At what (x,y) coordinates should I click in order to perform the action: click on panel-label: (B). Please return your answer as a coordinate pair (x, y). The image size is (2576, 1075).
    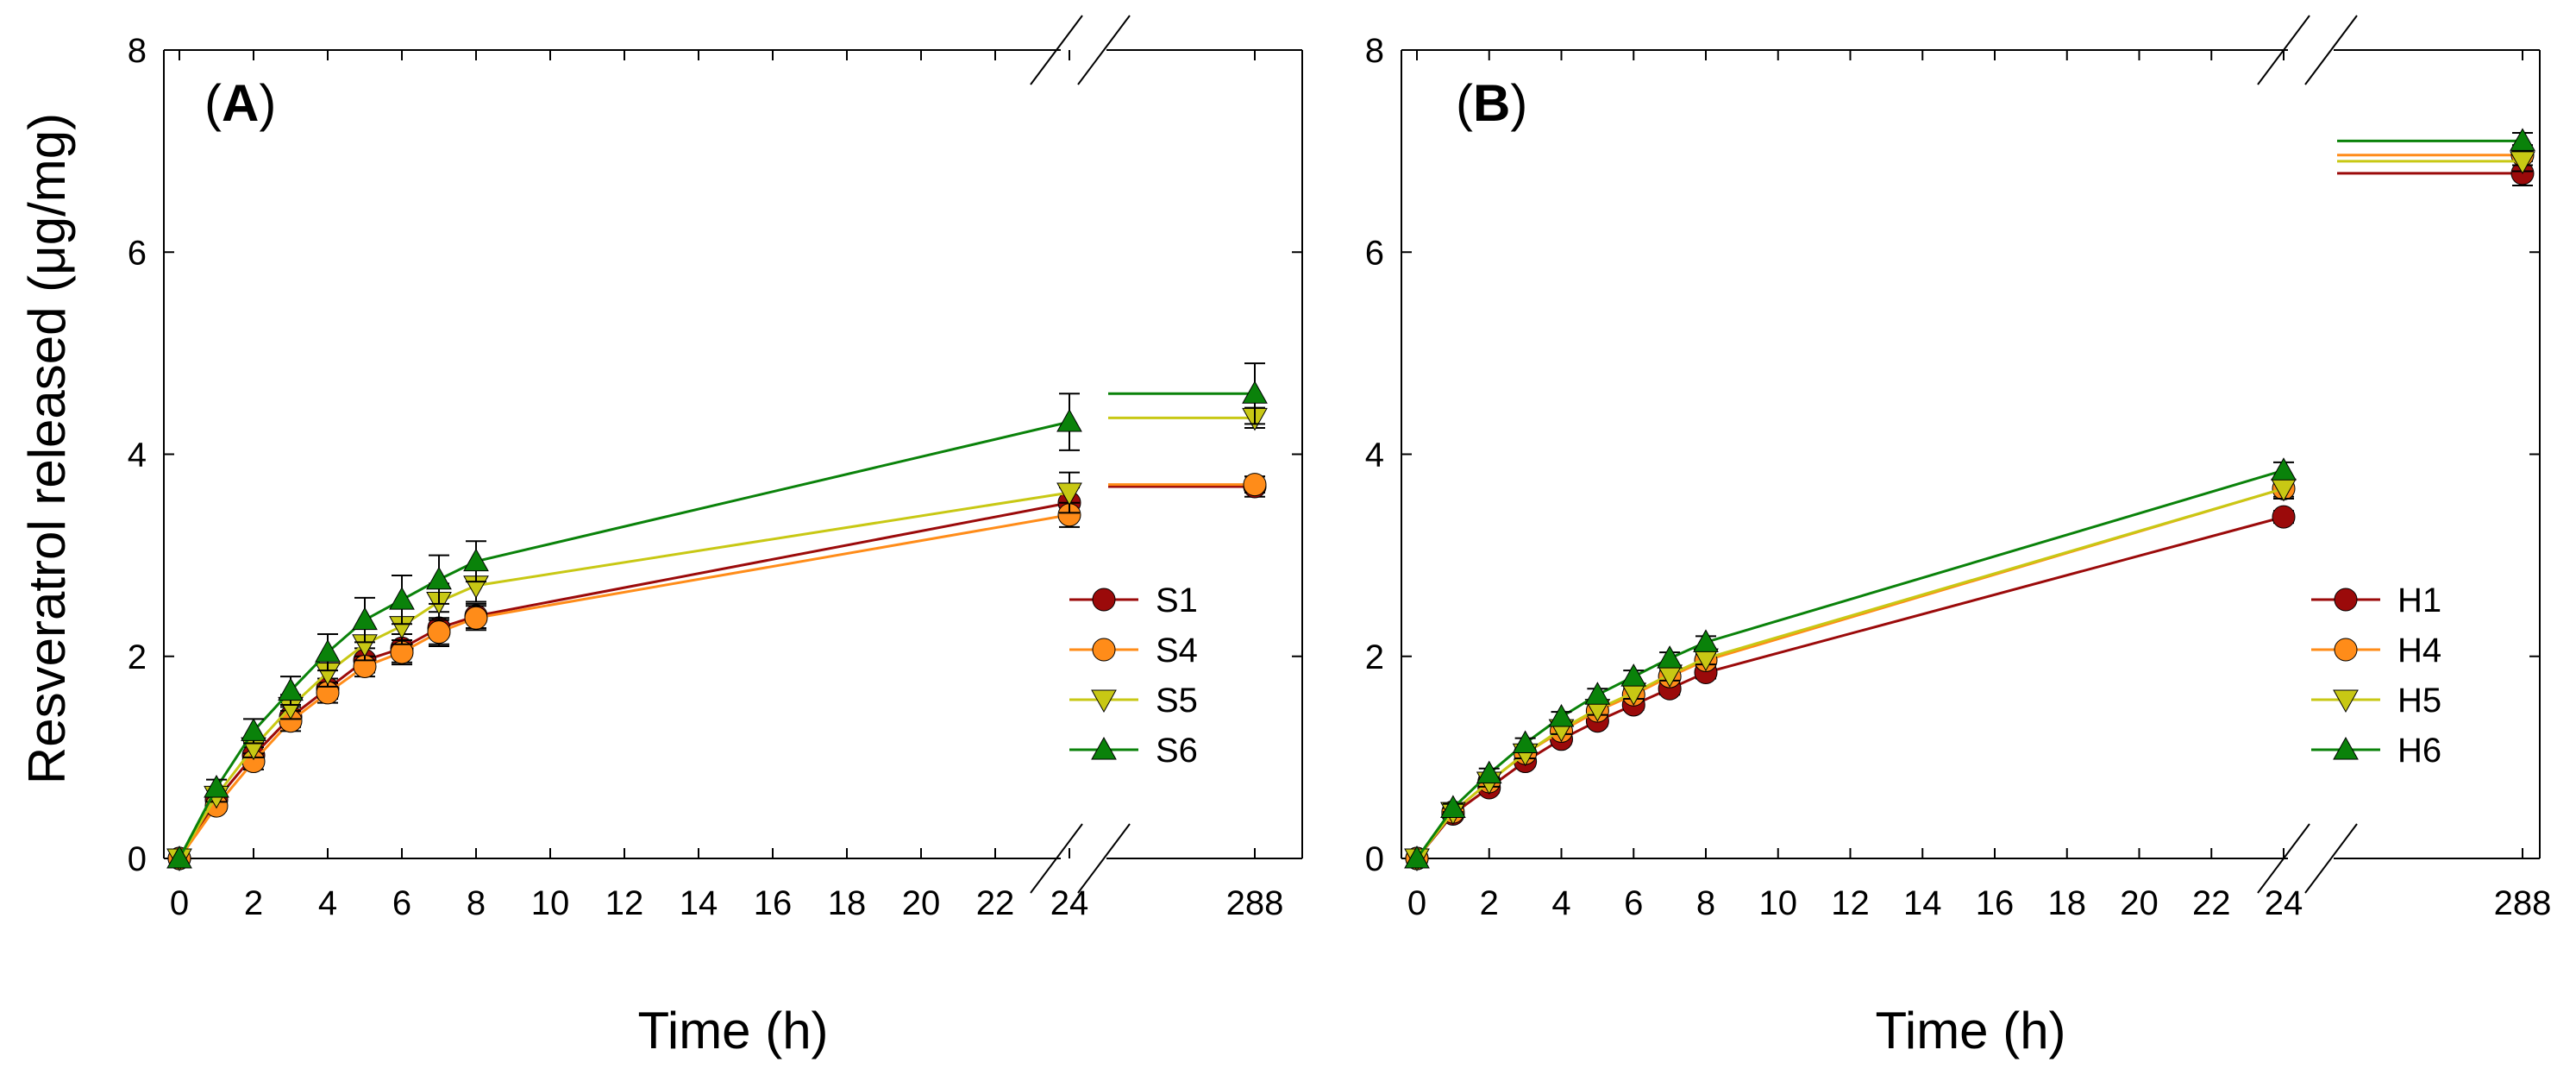
    Looking at the image, I should click on (1491, 103).